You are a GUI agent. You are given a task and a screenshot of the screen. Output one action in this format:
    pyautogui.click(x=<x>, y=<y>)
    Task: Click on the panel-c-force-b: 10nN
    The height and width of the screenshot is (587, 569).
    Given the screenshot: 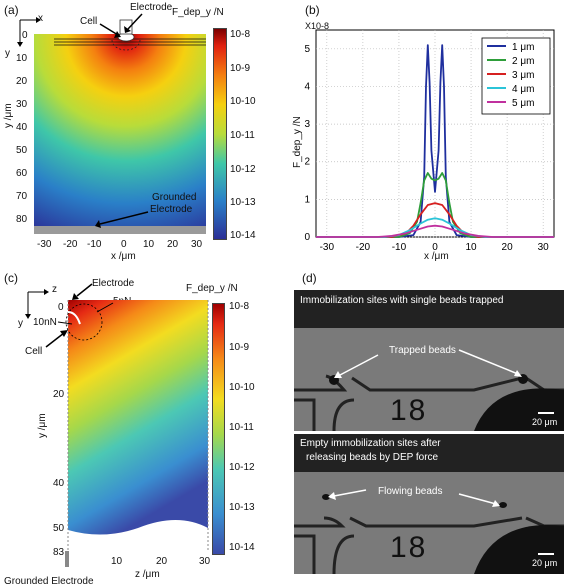 What is the action you would take?
    pyautogui.click(x=45, y=322)
    